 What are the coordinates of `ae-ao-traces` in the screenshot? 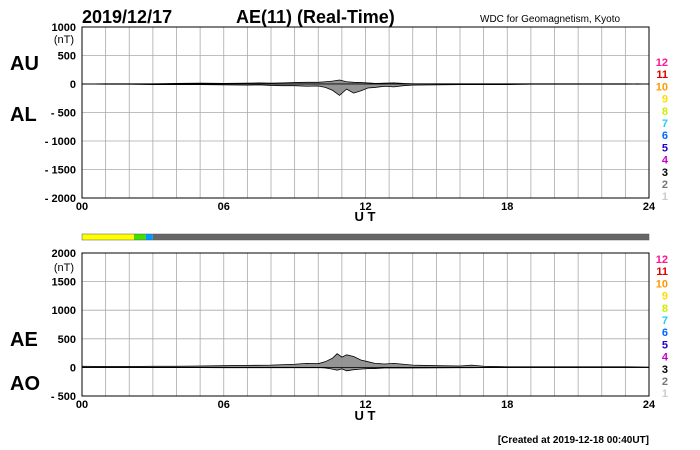 It's located at (365, 362).